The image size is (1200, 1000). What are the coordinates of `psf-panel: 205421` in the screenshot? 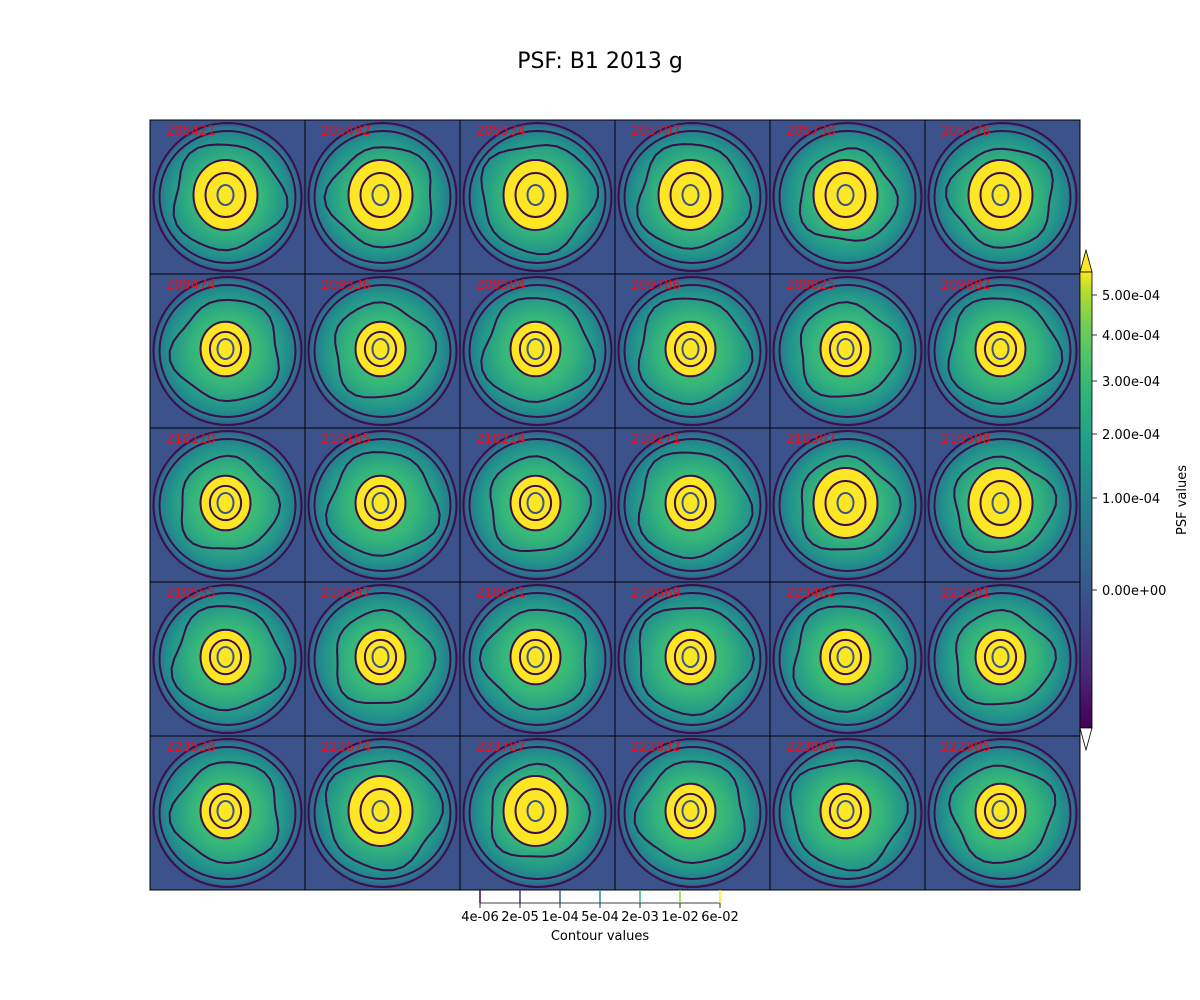 It's located at (227, 197).